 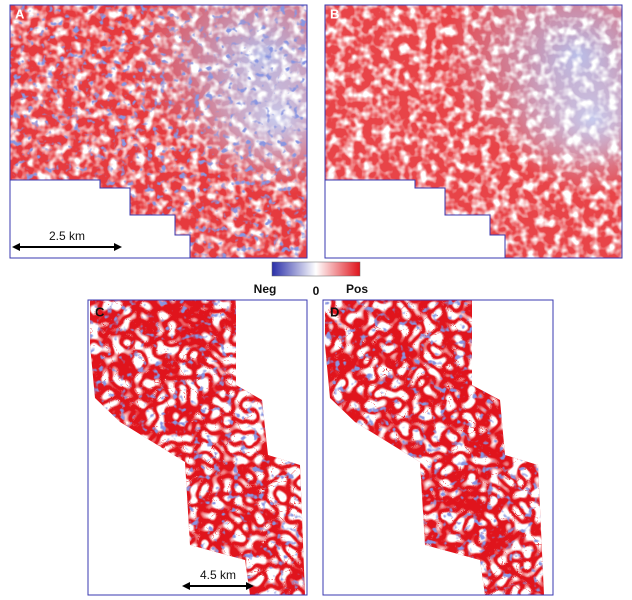 I want to click on panel-label: A, so click(x=20, y=13).